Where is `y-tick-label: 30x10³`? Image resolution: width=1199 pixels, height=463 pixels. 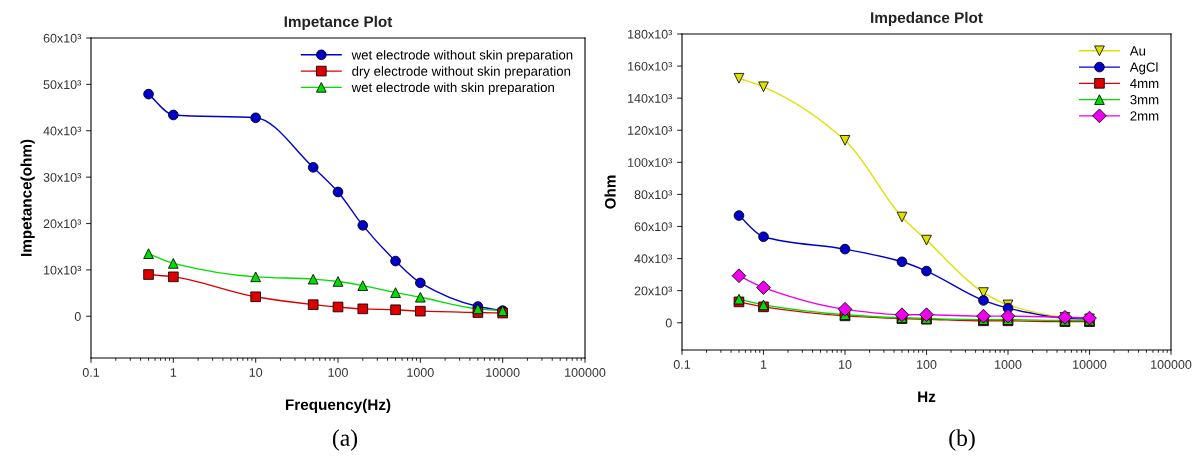
y-tick-label: 30x10³ is located at coordinates (62, 177).